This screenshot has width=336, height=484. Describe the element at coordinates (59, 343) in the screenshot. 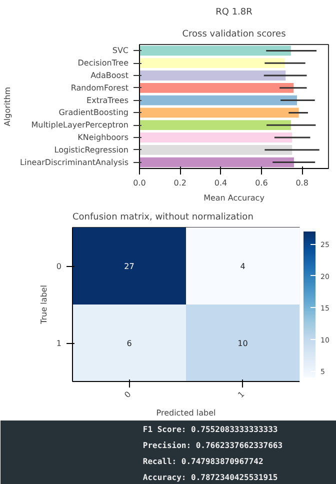

I see `y-tick-label: 1` at that location.